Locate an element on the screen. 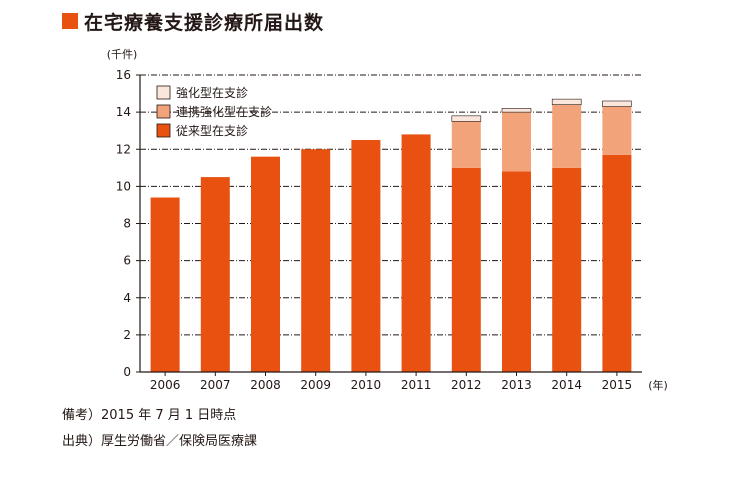 This screenshot has width=730, height=484. y-tick-label: 16 is located at coordinates (123, 75).